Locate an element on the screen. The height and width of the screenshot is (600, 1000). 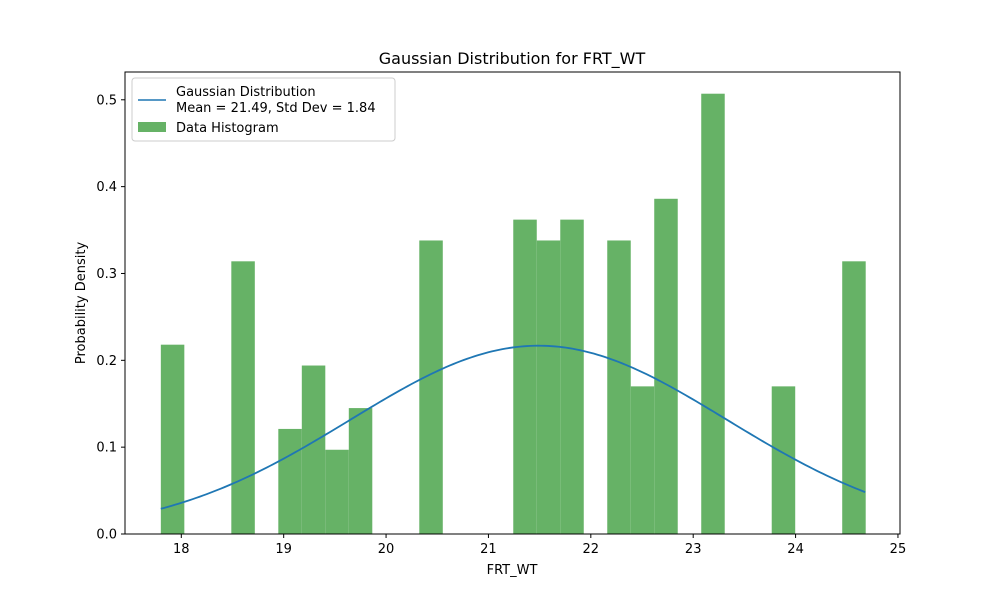
x-tick-label: 24 is located at coordinates (795, 549).